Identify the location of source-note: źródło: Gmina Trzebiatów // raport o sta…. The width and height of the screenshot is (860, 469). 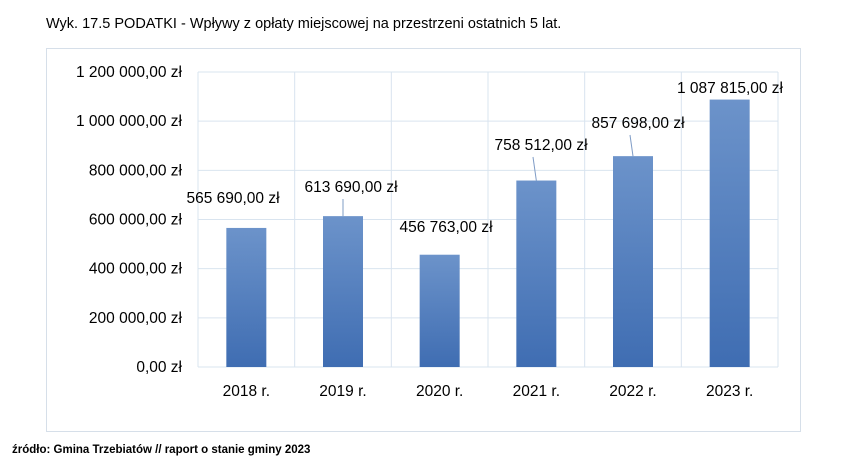
(161, 450).